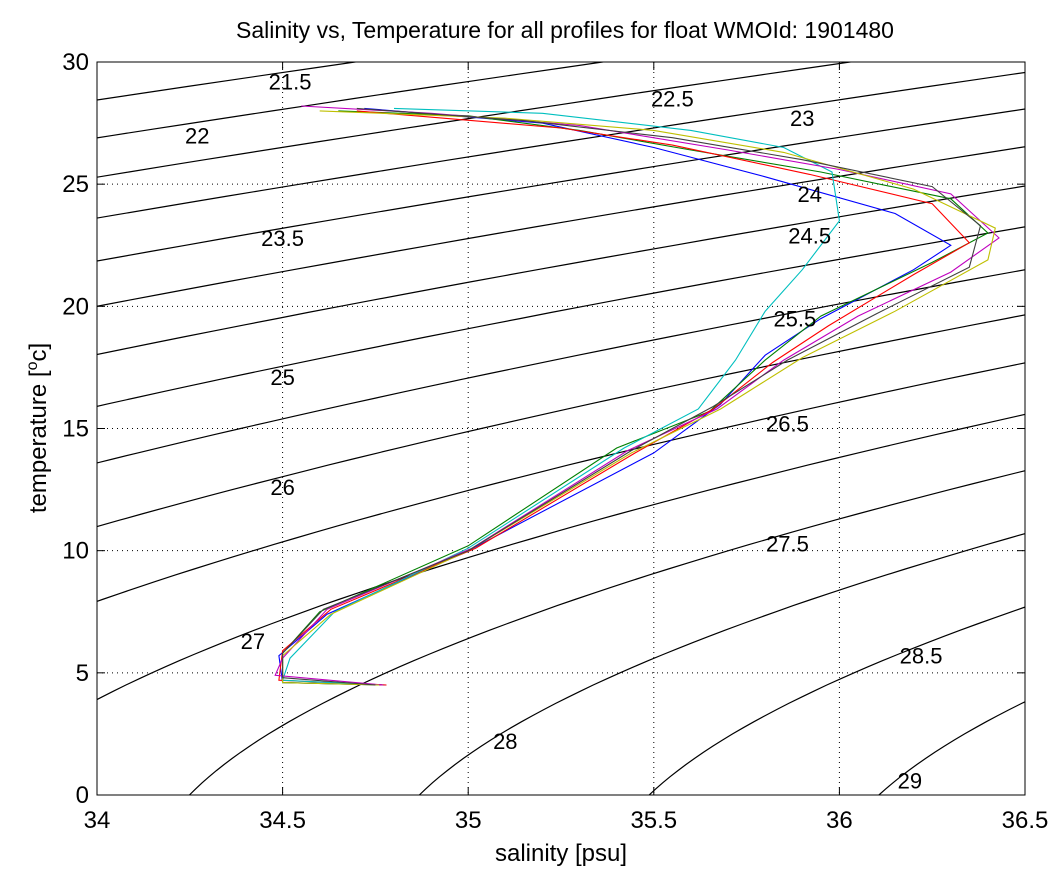  What do you see at coordinates (75, 306) in the screenshot?
I see `y-tick-label: 20` at bounding box center [75, 306].